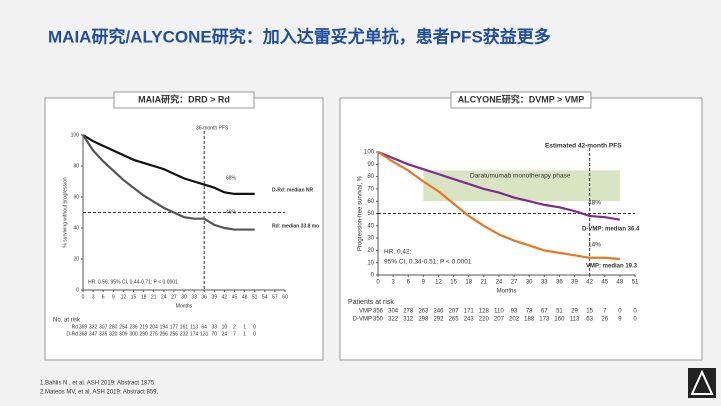  I want to click on at-risk-count: 67, so click(544, 312).